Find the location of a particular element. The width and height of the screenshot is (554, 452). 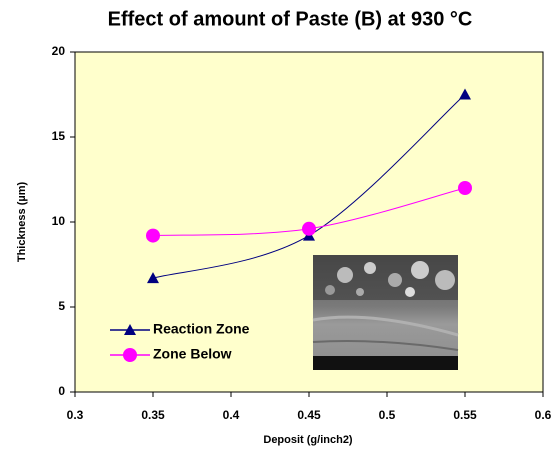

y-tick-label: 10 is located at coordinates (59, 221).